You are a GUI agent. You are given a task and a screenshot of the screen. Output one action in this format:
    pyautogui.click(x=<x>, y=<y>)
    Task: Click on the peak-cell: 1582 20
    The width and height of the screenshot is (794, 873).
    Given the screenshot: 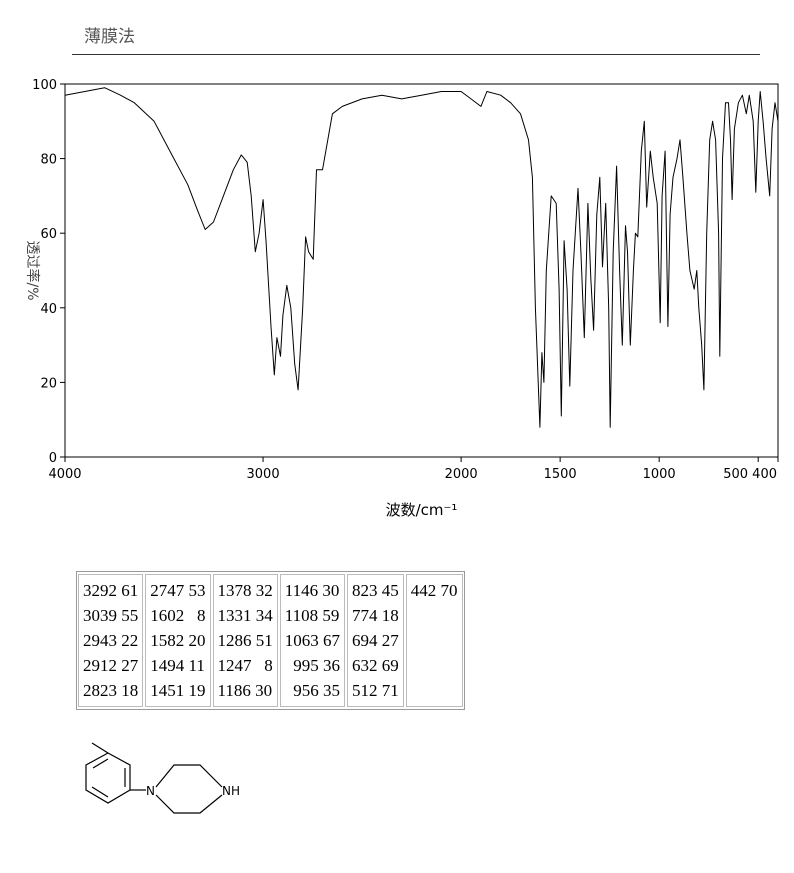 What is the action you would take?
    pyautogui.click(x=178, y=640)
    